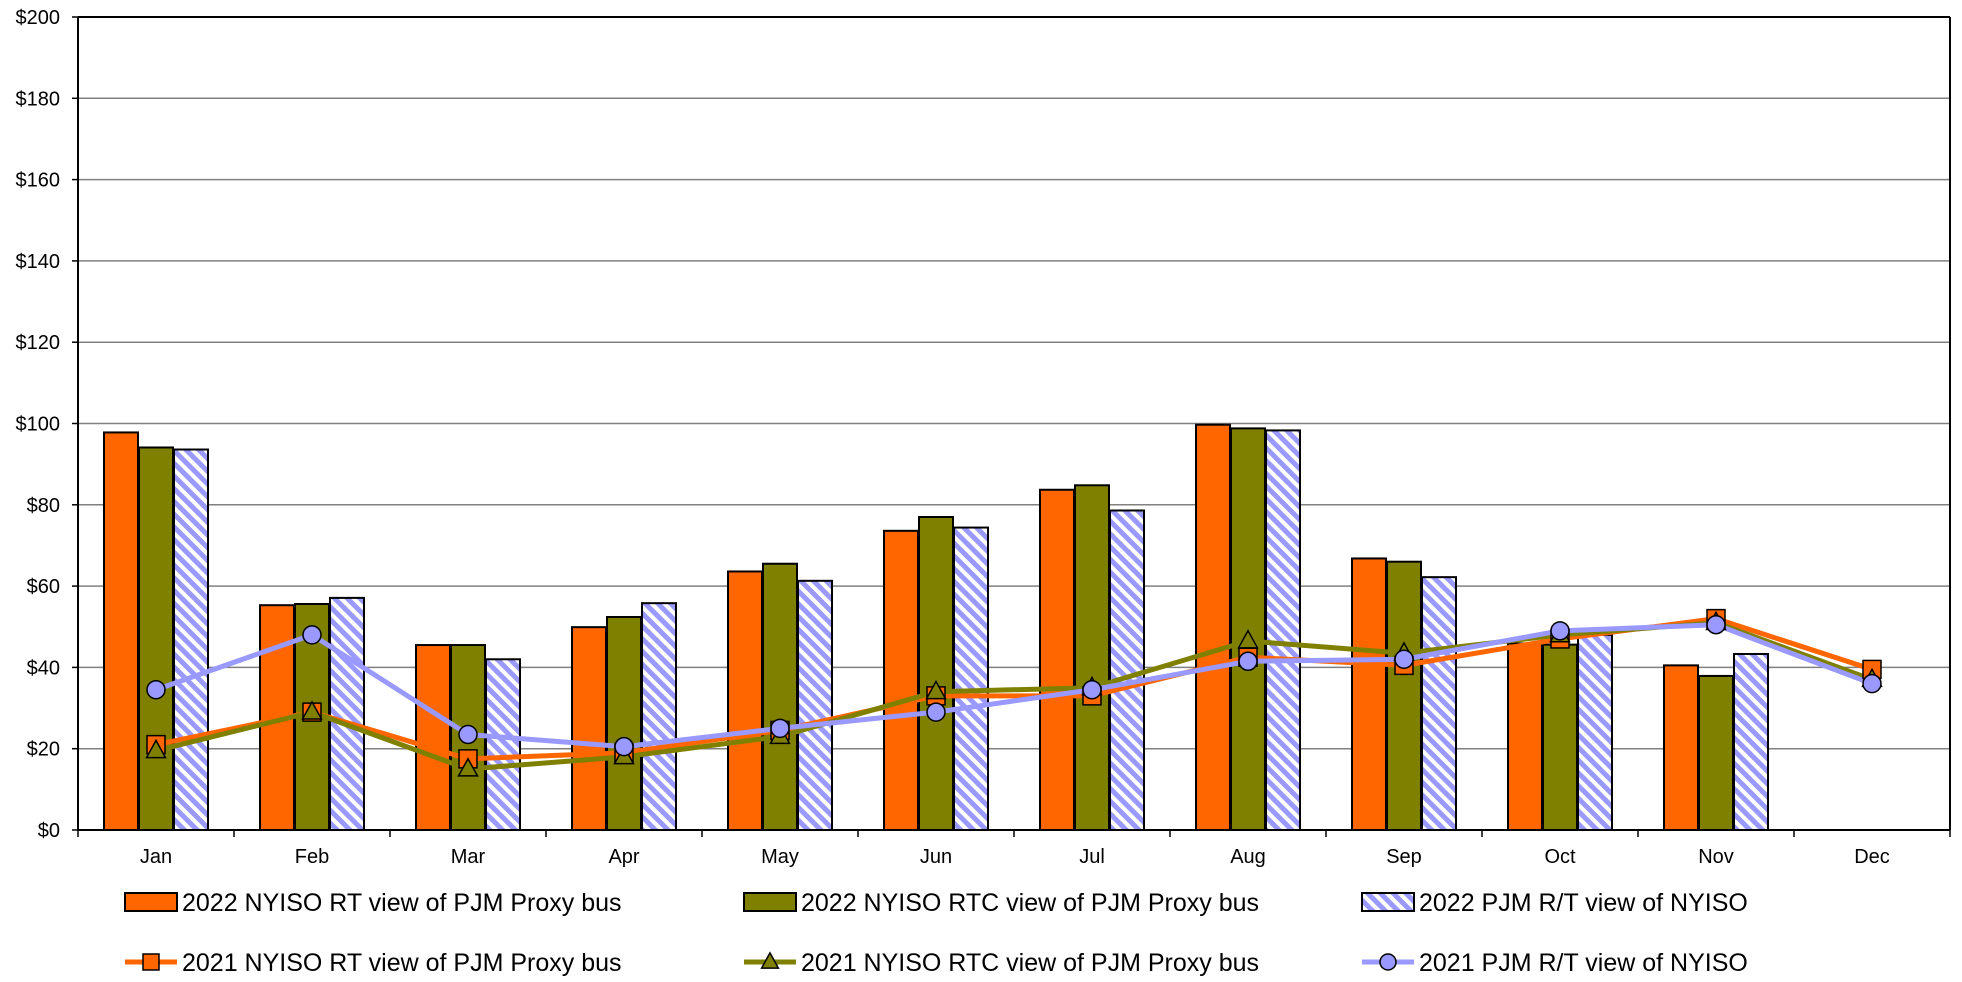 This screenshot has width=1962, height=982. What do you see at coordinates (1716, 857) in the screenshot?
I see `x-tick-label: Nov` at bounding box center [1716, 857].